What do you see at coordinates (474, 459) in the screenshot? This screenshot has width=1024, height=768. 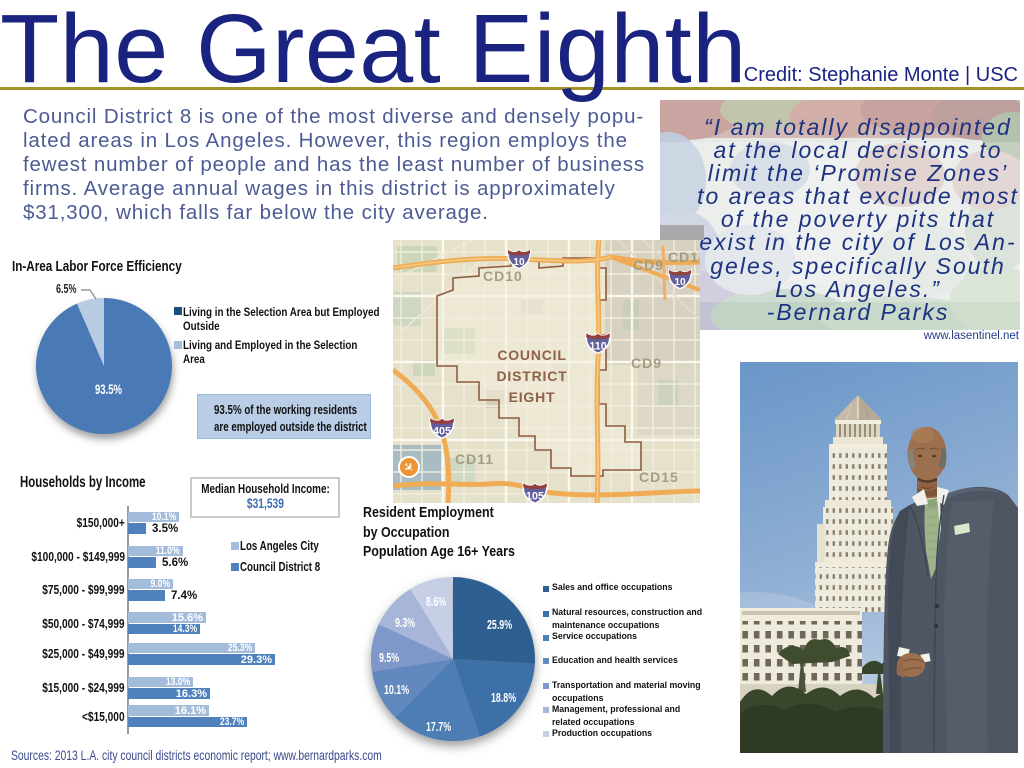 I see `svg-text: CD11` at bounding box center [474, 459].